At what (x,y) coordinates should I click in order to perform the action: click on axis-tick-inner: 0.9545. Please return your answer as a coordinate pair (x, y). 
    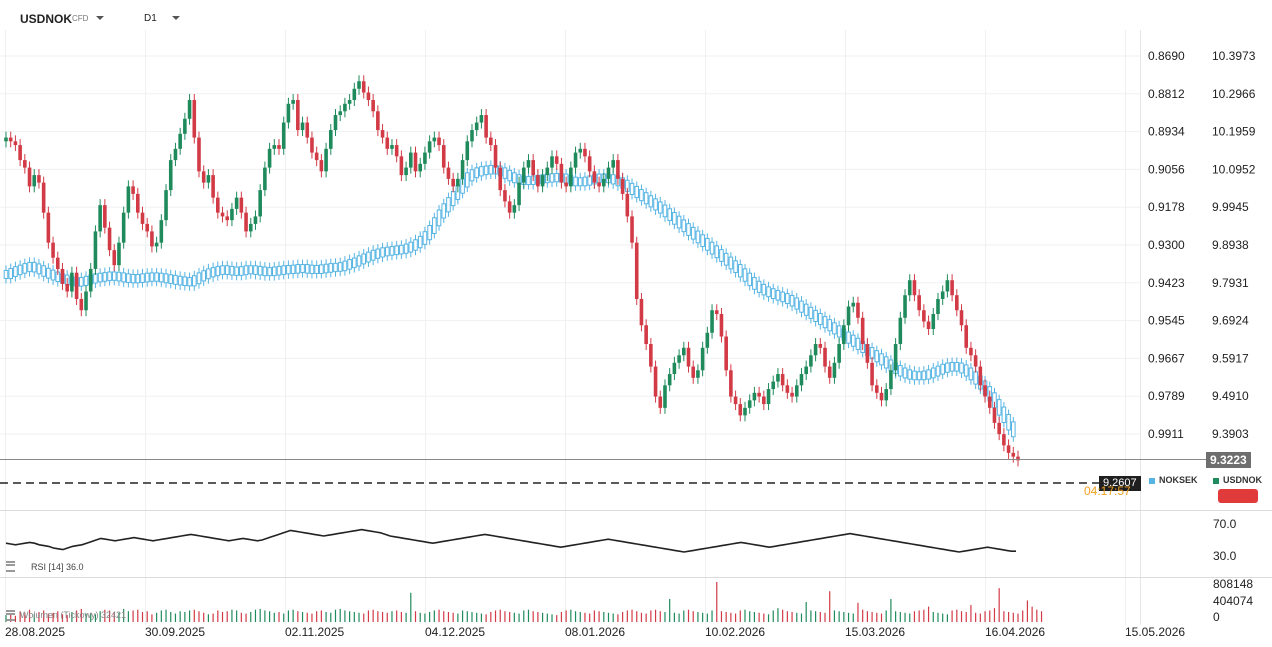
    Looking at the image, I should click on (1166, 321).